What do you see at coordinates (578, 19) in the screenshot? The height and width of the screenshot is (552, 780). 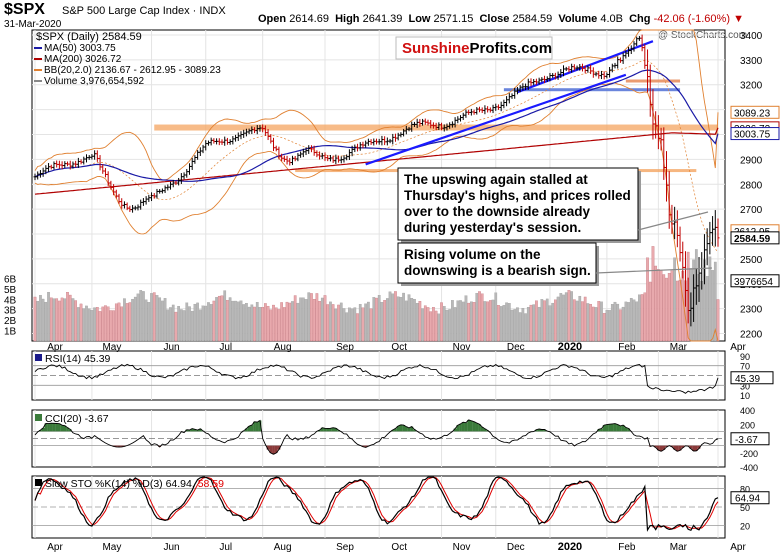 I see `volume-label: Volume` at bounding box center [578, 19].